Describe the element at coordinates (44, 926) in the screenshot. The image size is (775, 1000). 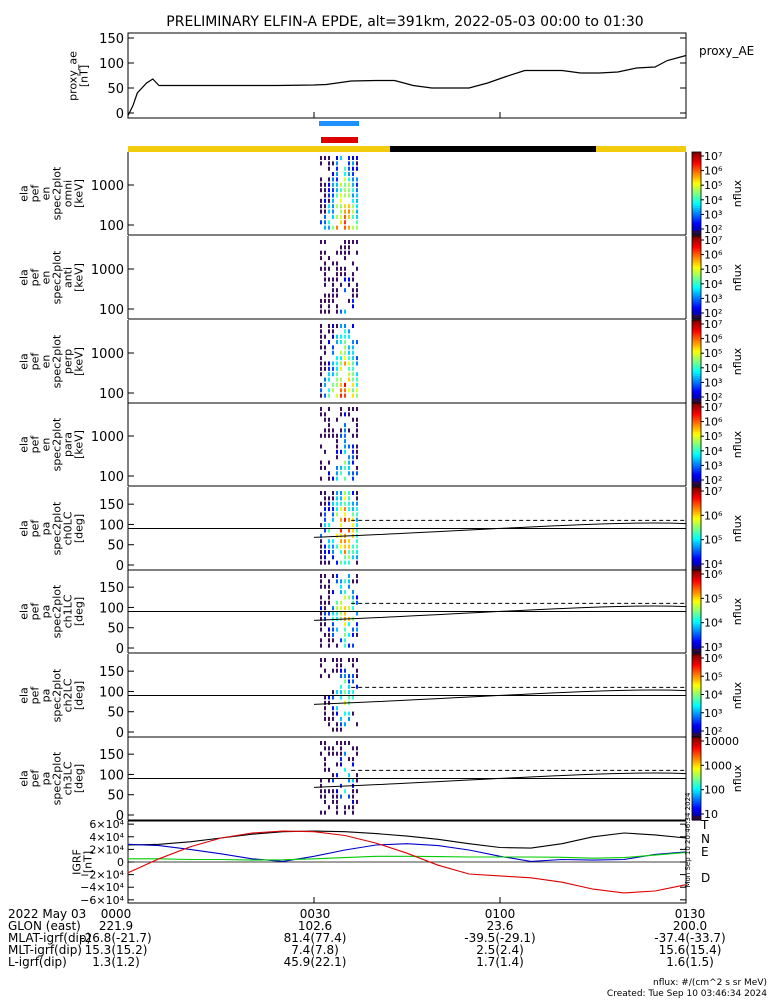
I see `orbit-row-label: GLON (east)` at that location.